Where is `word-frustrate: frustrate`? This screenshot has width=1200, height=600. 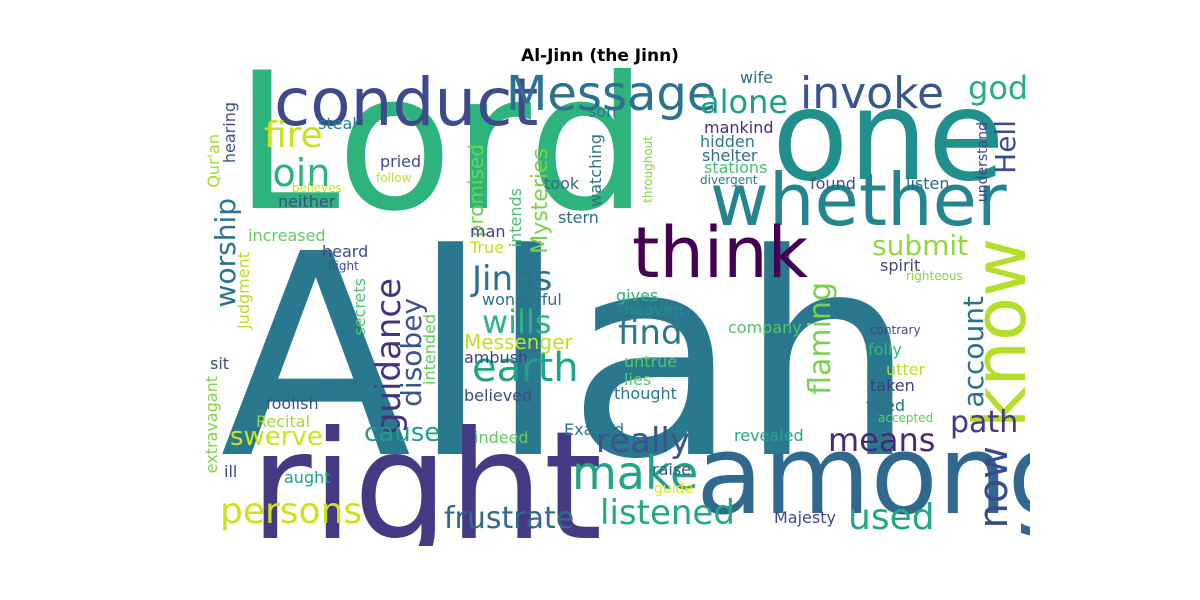 word-frustrate: frustrate is located at coordinates (509, 518).